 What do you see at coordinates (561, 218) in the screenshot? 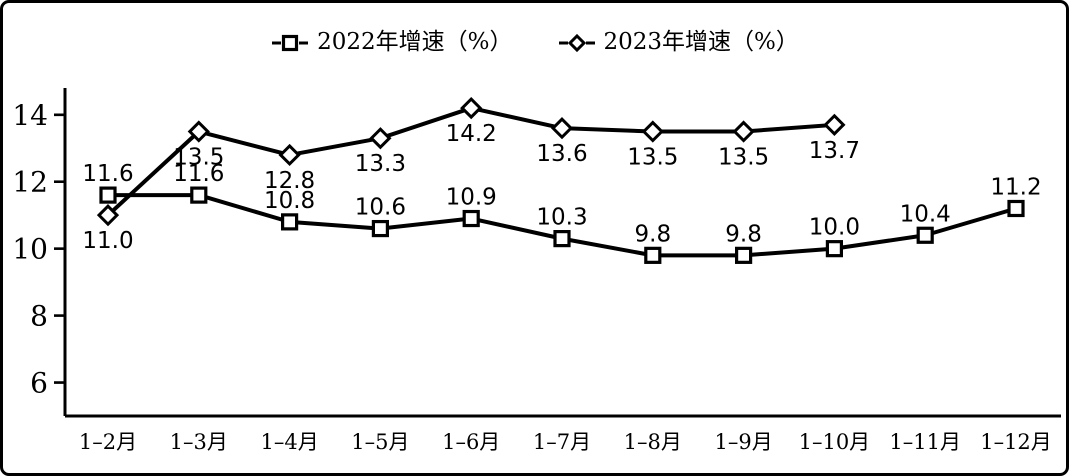
I see `data-label: 10.3` at bounding box center [561, 218].